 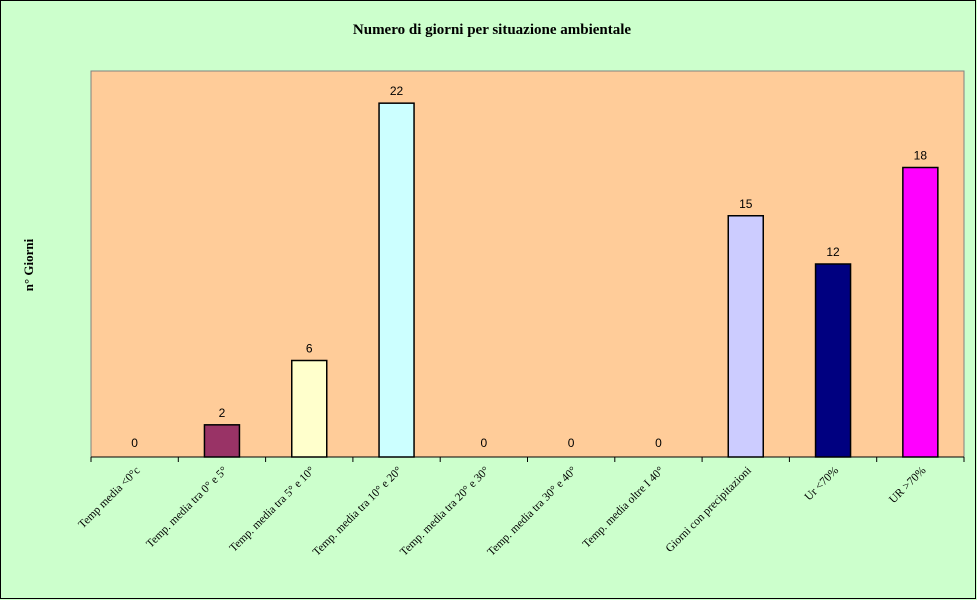 What do you see at coordinates (309, 349) in the screenshot?
I see `data-label: 6` at bounding box center [309, 349].